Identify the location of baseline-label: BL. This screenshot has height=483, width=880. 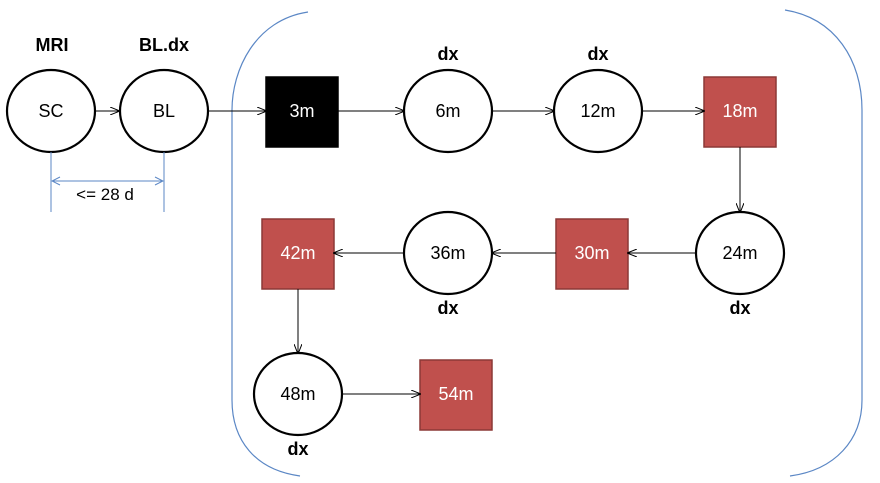
(164, 111).